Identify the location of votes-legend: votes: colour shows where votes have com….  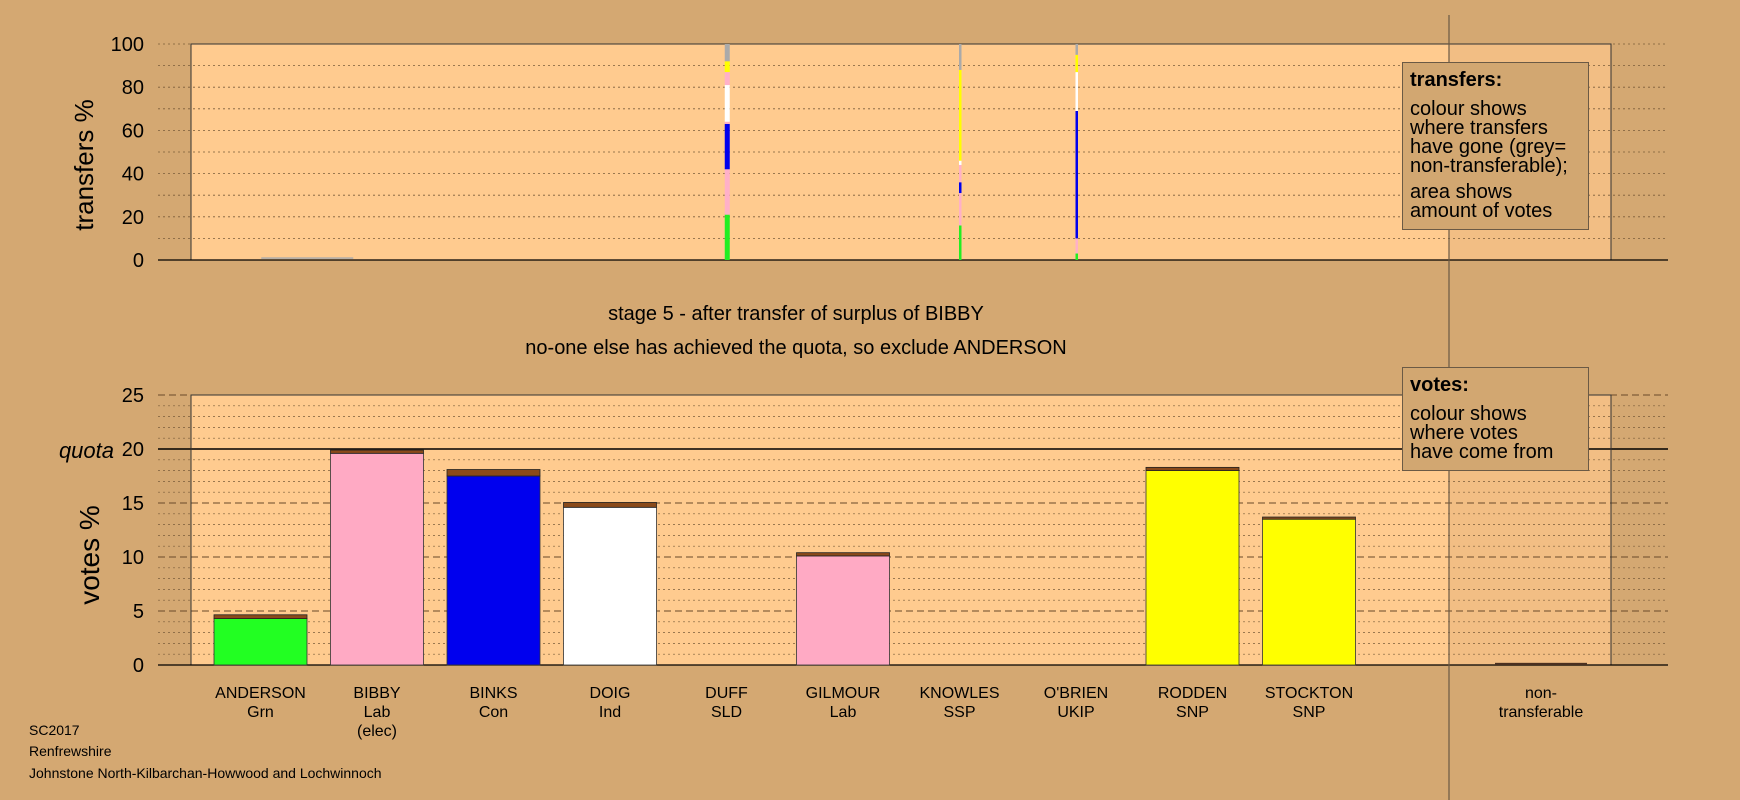
(1495, 419).